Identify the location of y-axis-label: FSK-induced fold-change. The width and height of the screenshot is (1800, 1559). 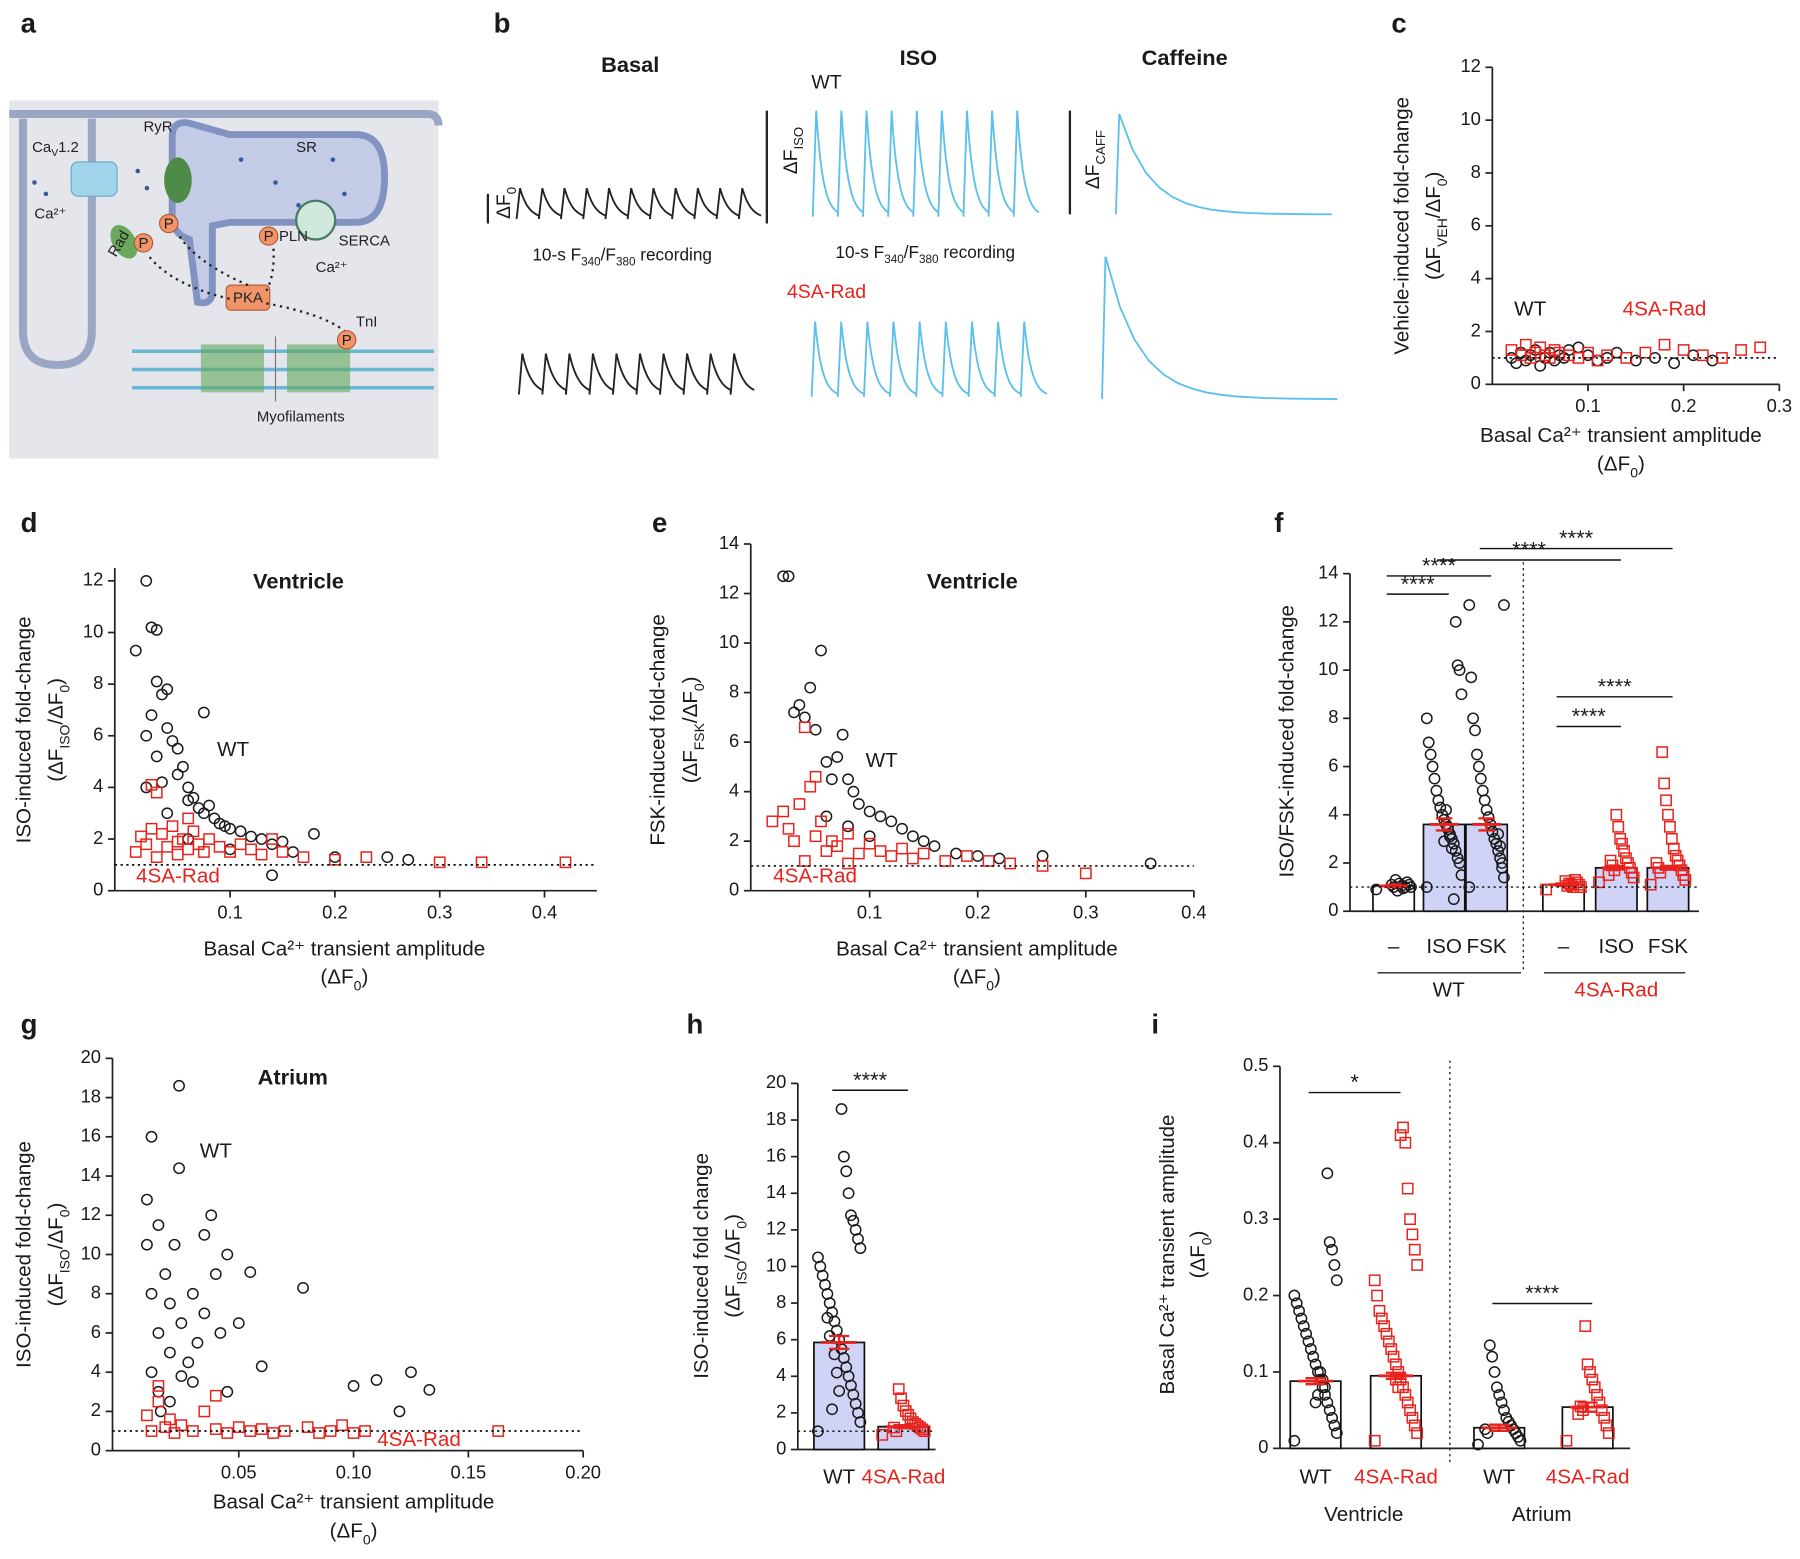
(657, 729).